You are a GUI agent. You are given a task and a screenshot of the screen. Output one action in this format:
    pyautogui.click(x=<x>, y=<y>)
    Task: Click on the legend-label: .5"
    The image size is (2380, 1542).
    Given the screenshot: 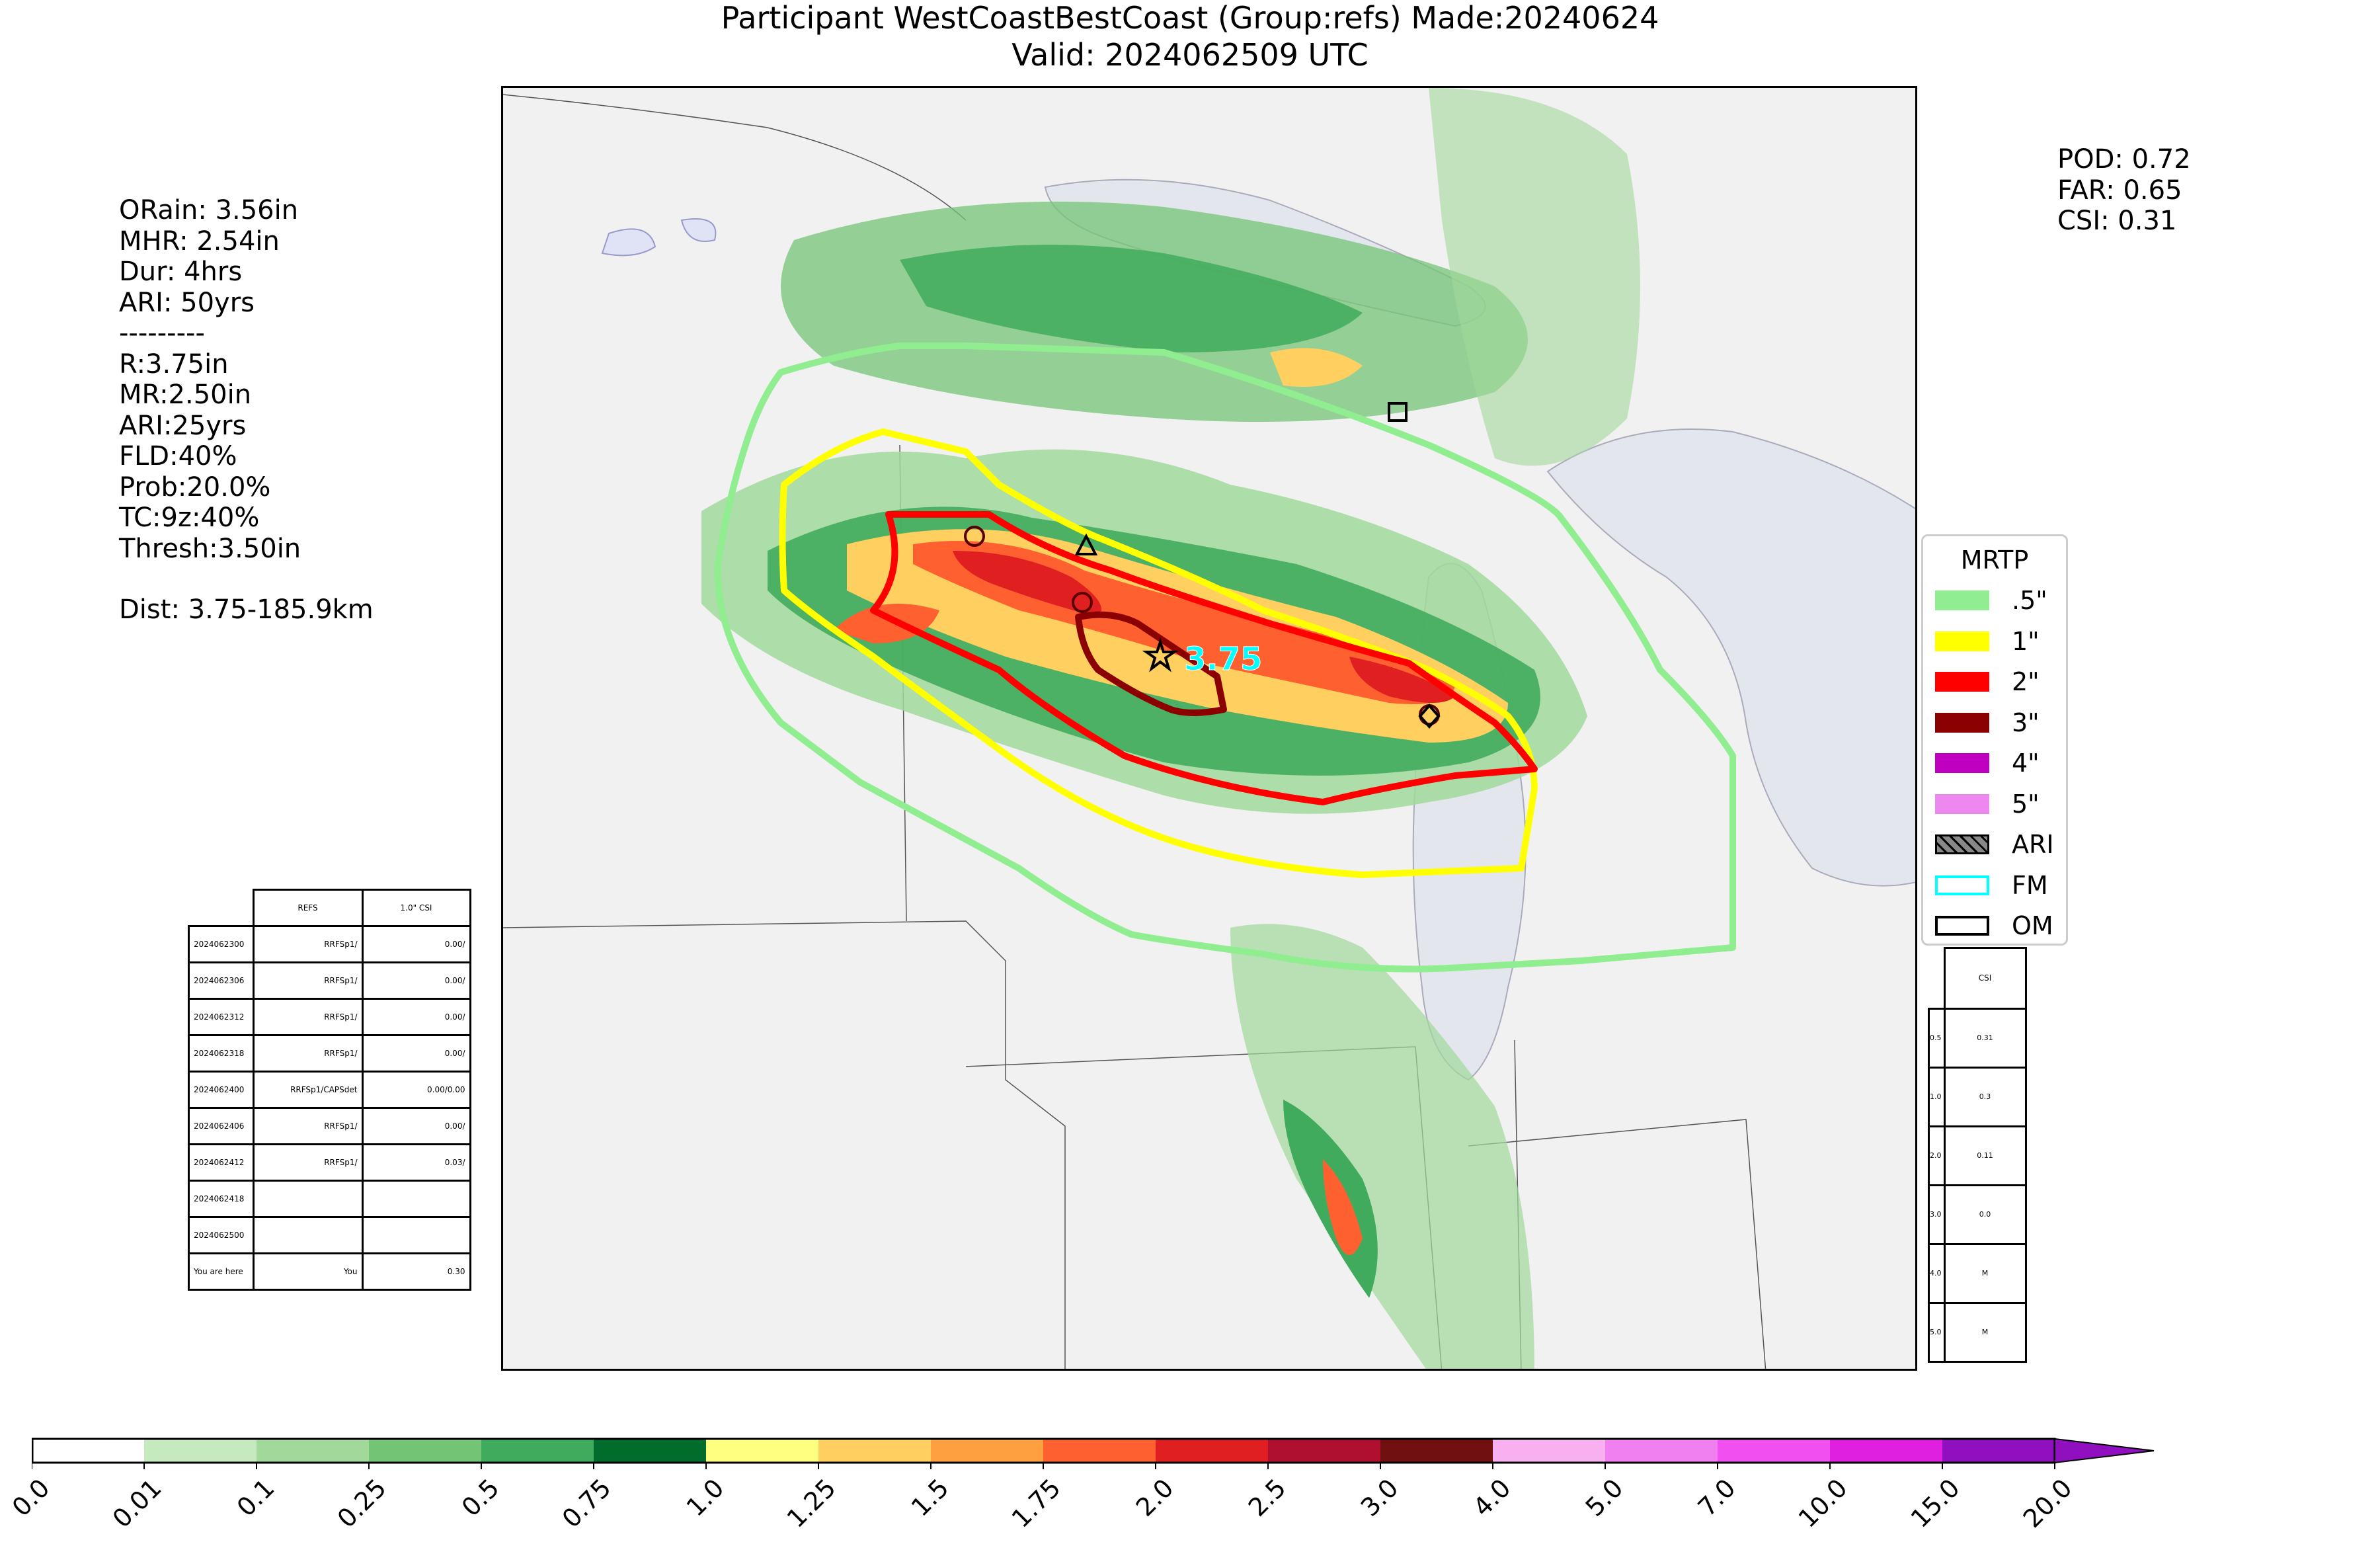 What is the action you would take?
    pyautogui.click(x=2029, y=600)
    